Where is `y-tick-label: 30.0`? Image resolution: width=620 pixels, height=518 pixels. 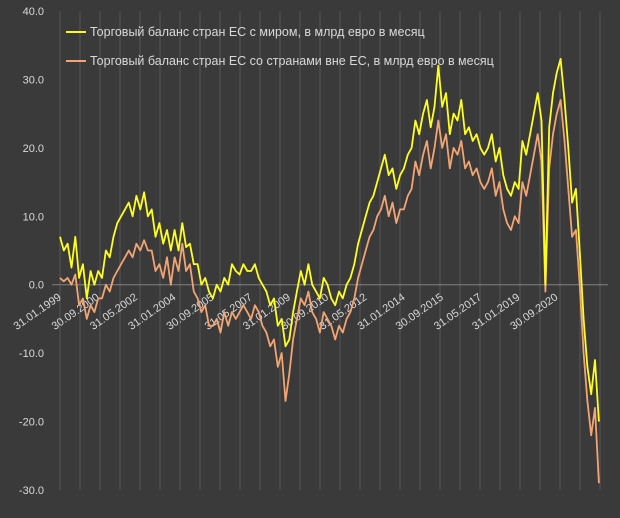
y-tick-label: 30.0 is located at coordinates (33, 80).